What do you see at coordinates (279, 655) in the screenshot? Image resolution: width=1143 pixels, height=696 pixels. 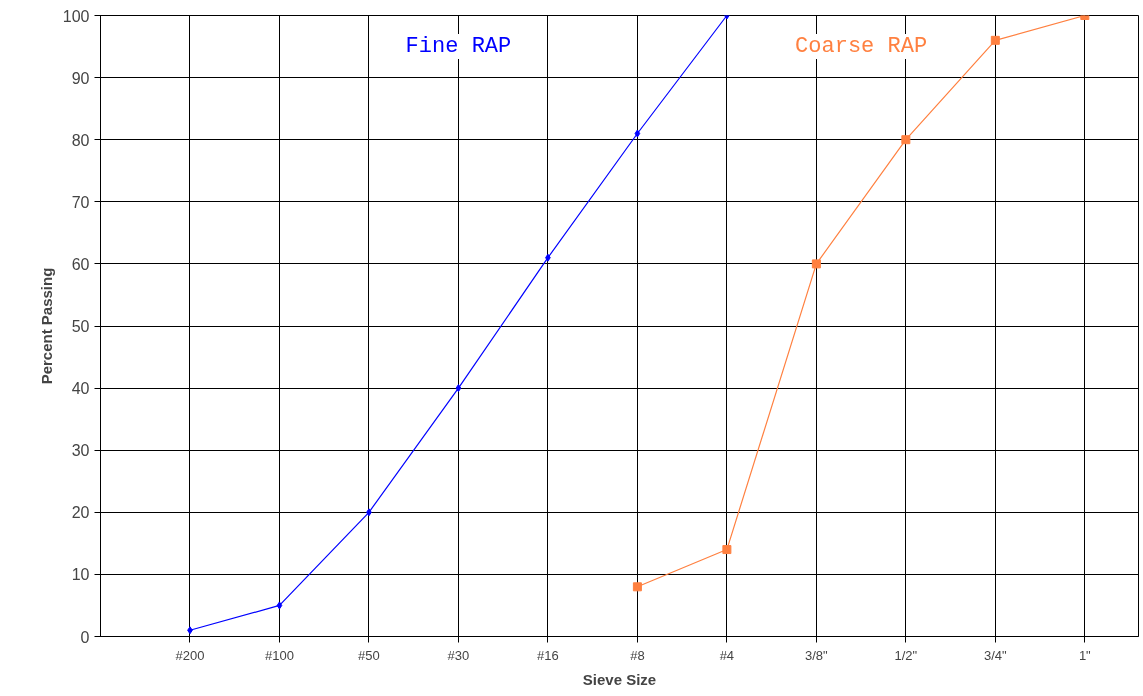 I see `x-tick-label: #100` at bounding box center [279, 655].